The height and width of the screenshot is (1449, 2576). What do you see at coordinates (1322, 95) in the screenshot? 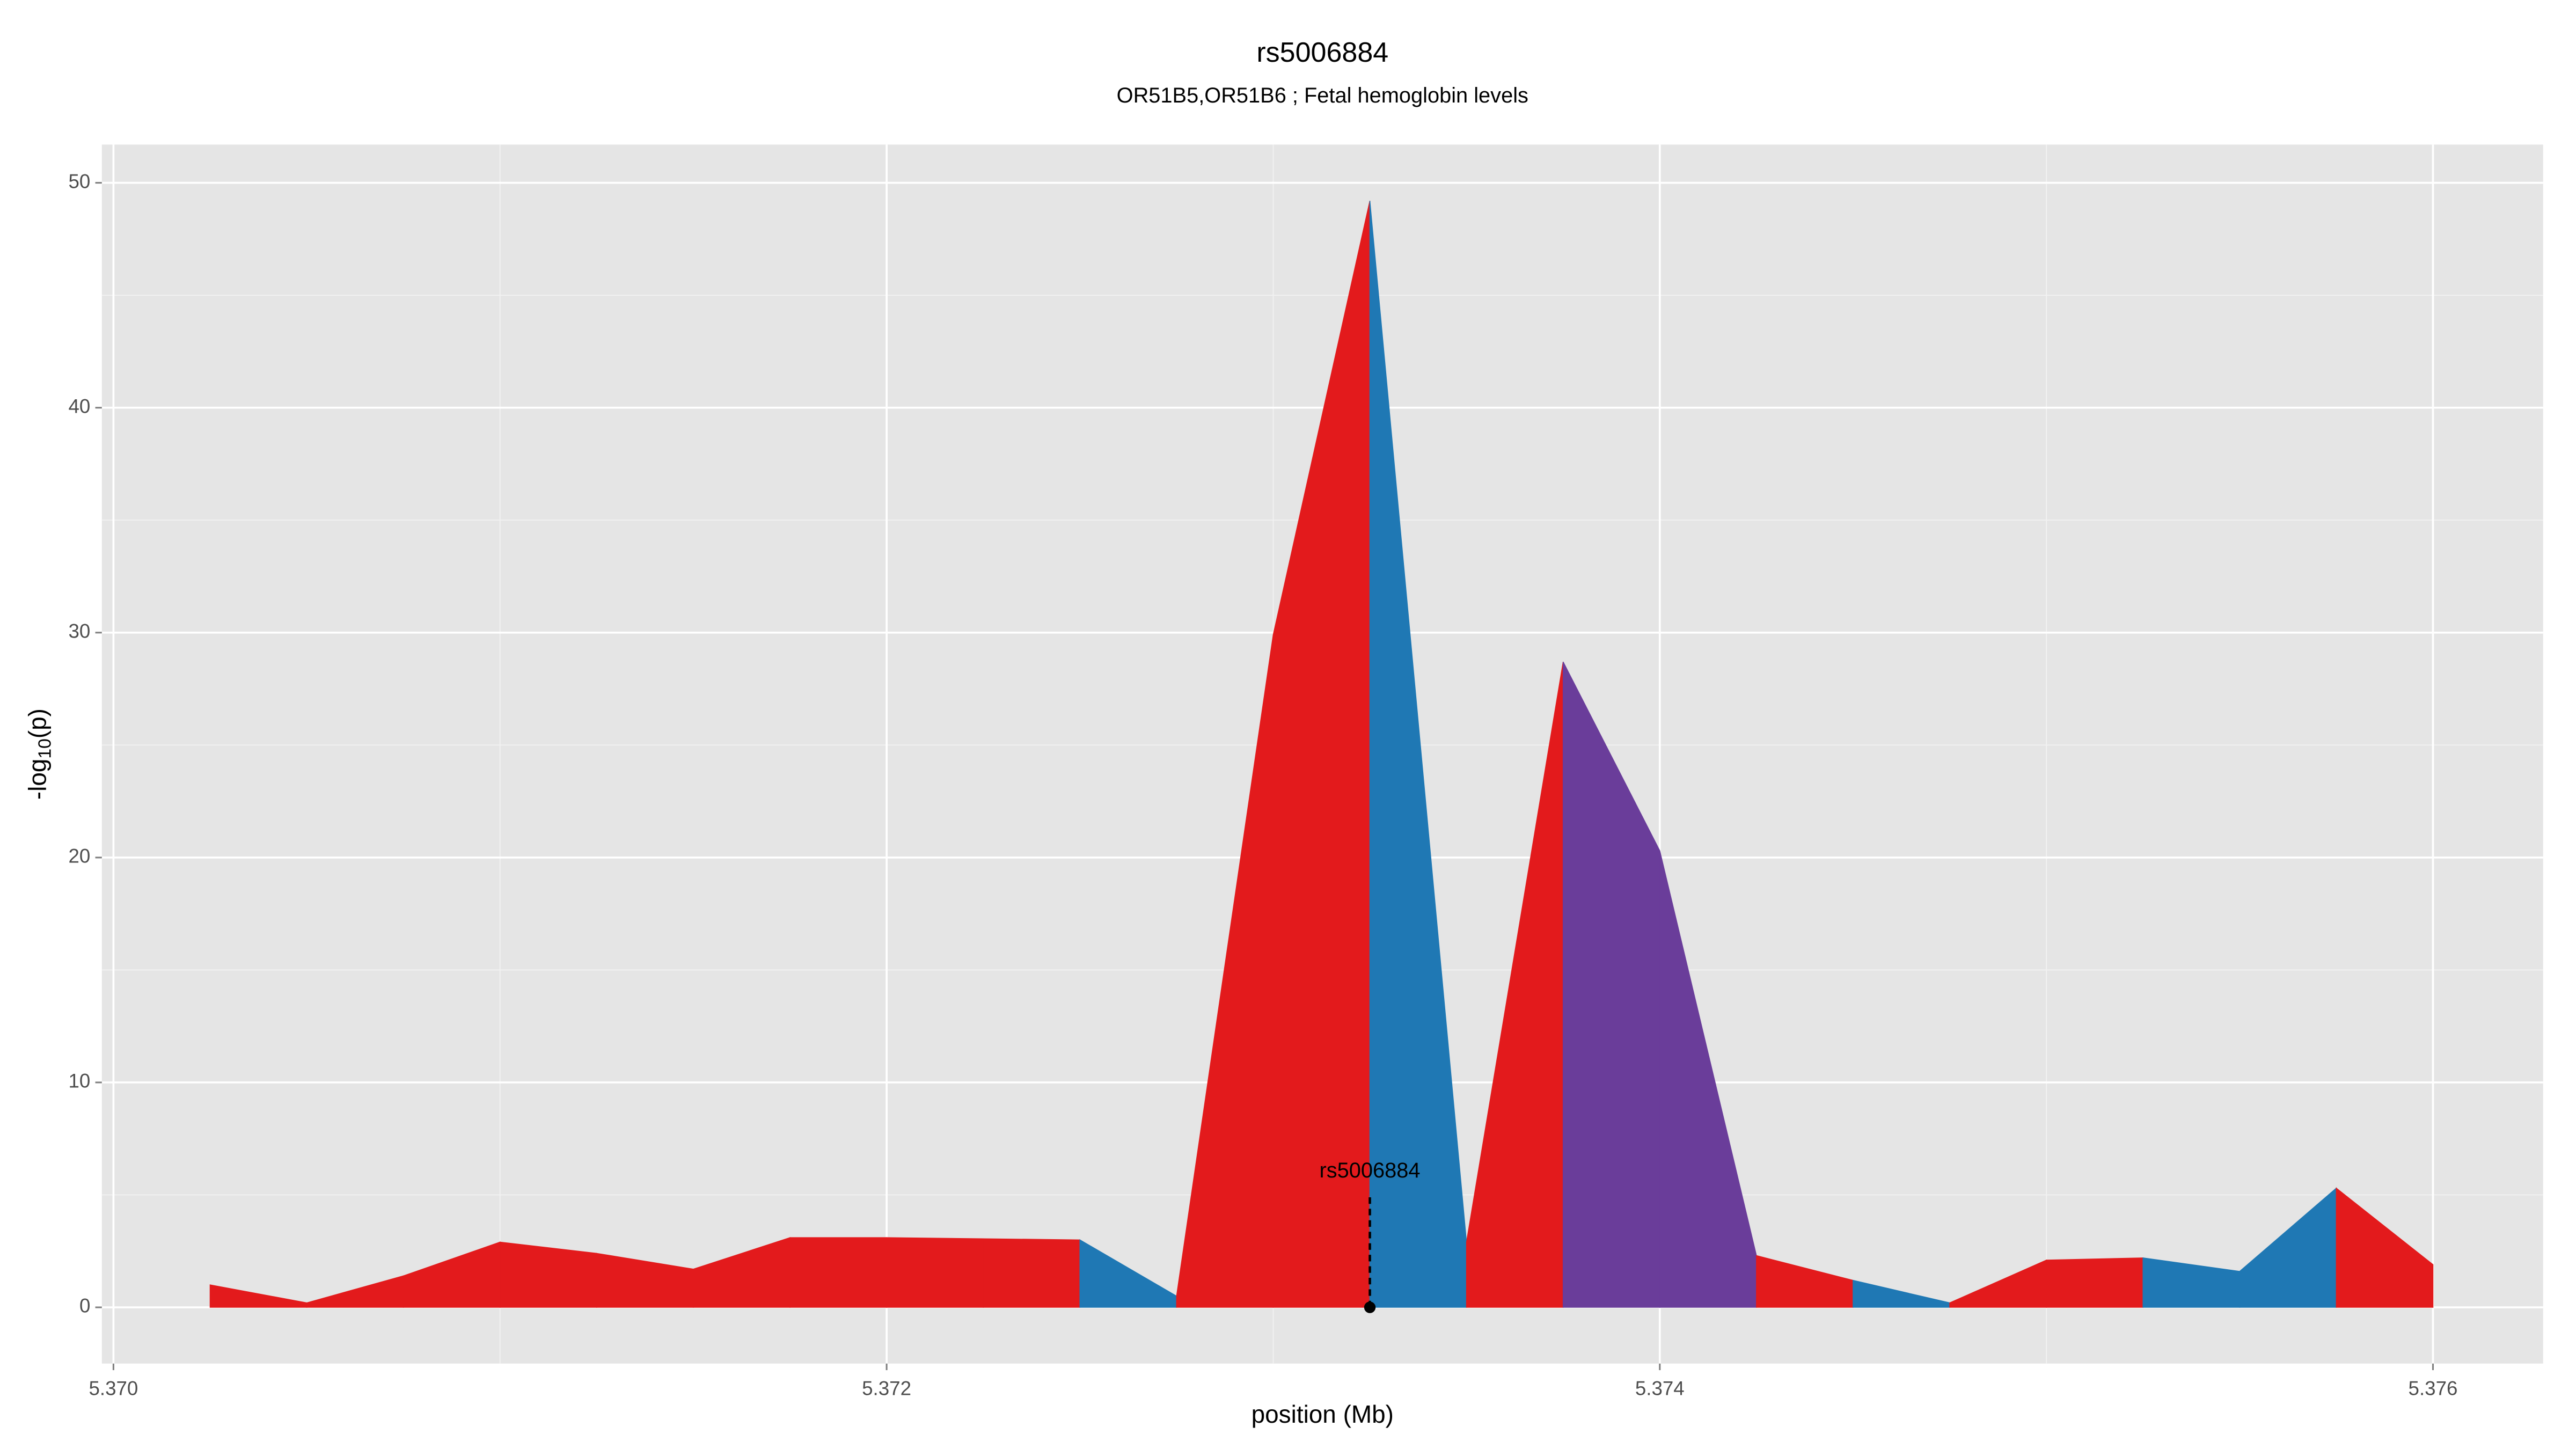
I see `chart-subtitle: OR51B5,OR51B6 ; Fetal hemoglobin levels` at bounding box center [1322, 95].